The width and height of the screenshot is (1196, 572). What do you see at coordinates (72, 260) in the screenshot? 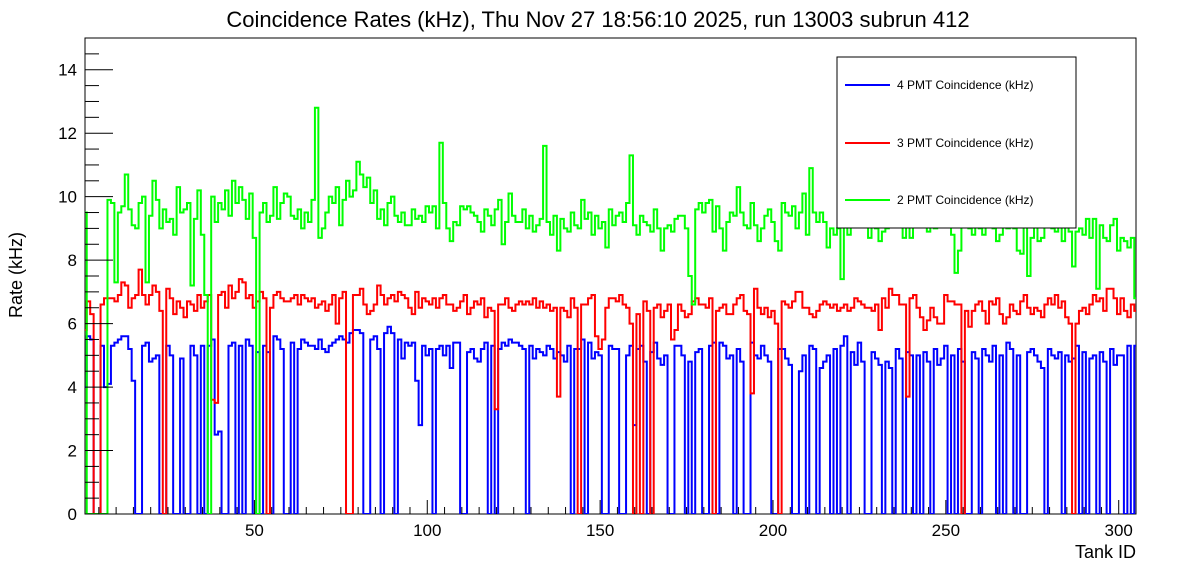
I see `y-tick-label: 8` at bounding box center [72, 260].